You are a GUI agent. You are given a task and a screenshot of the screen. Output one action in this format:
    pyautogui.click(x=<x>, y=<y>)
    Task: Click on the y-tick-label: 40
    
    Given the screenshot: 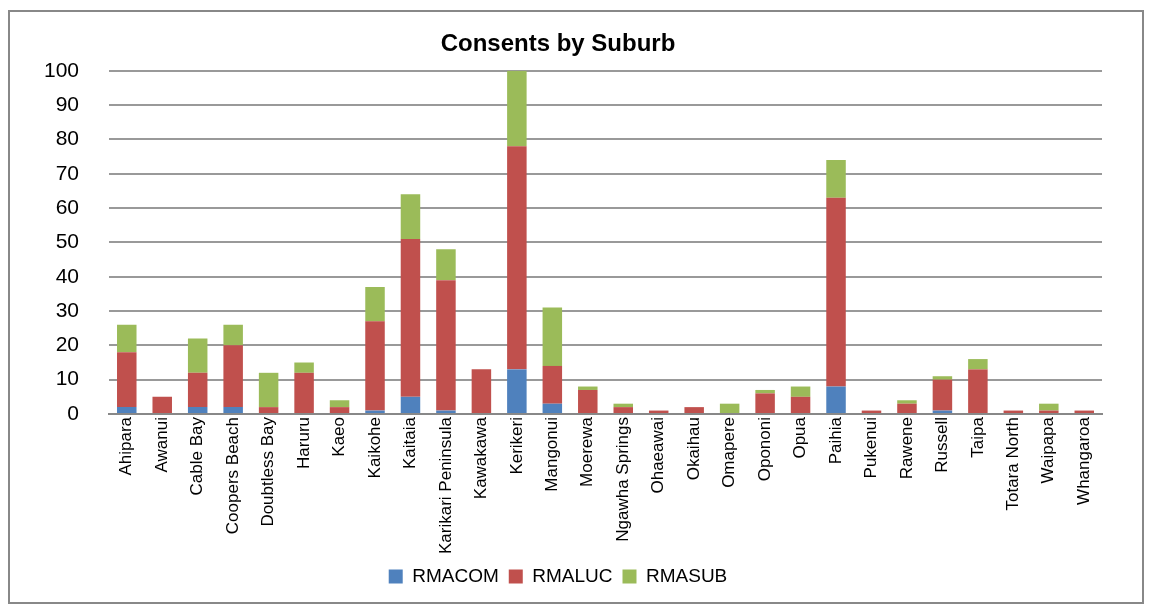 What is the action you would take?
    pyautogui.click(x=67, y=275)
    